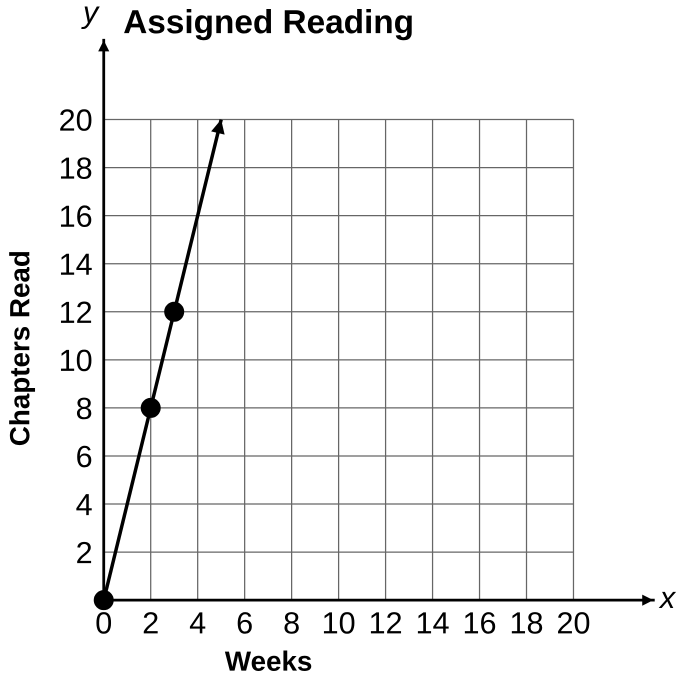 The height and width of the screenshot is (682, 687). Describe the element at coordinates (291, 623) in the screenshot. I see `x-tick-label: 8` at that location.